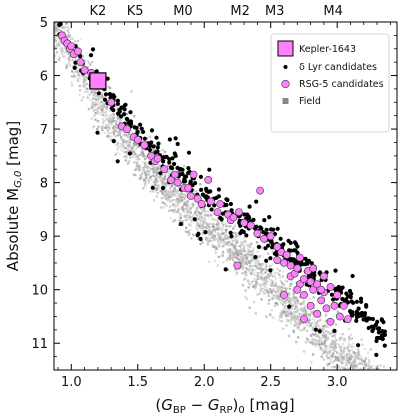 Image resolution: width=408 pixels, height=418 pixels. What do you see at coordinates (204, 382) in the screenshot?
I see `x-tick-label: 2.0` at bounding box center [204, 382].